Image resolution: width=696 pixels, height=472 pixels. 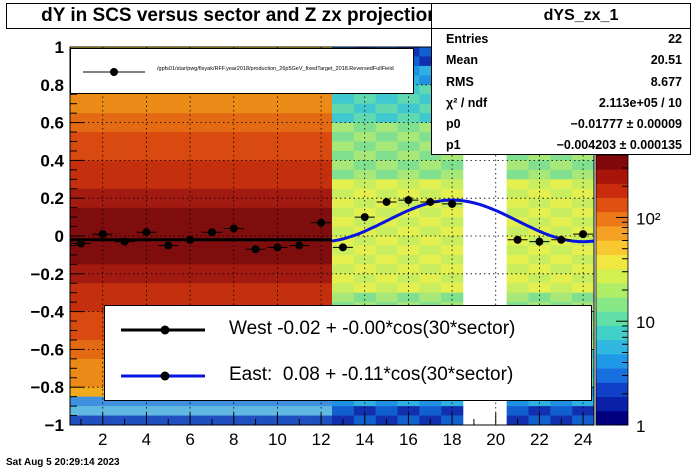 What do you see at coordinates (47, 274) in the screenshot?
I see `y-tick-label: −0.2` at bounding box center [47, 274].